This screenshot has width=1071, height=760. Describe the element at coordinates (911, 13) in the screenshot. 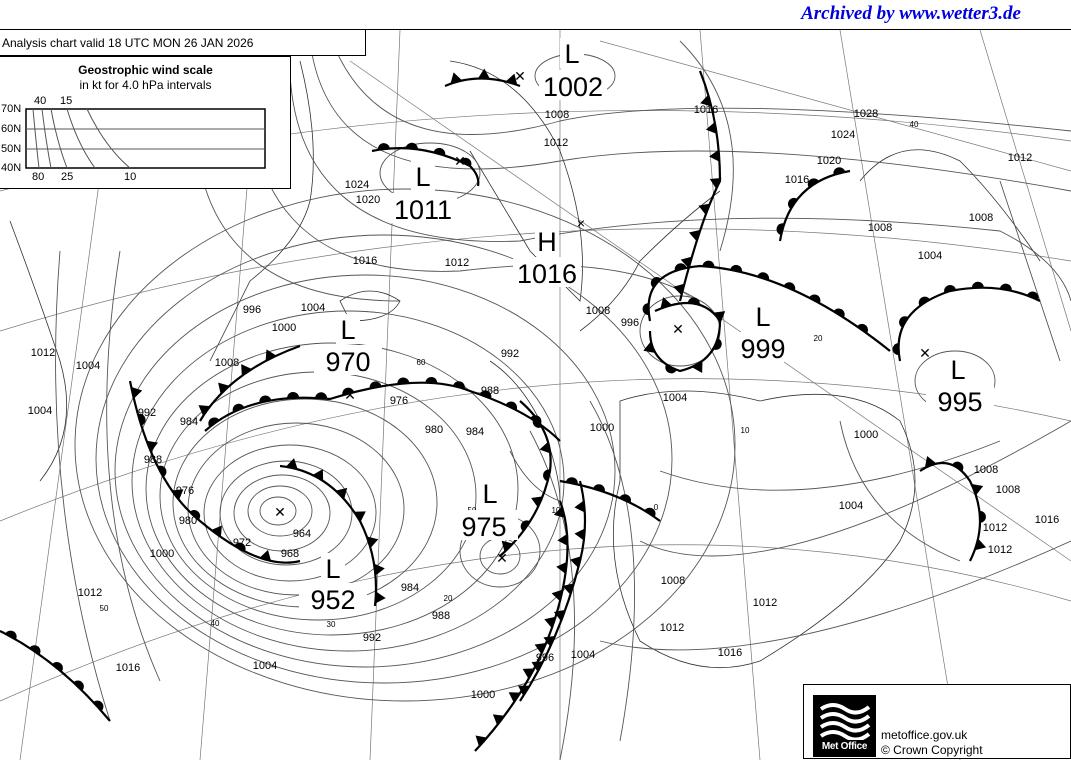

I see `archive-label: Archived by www.wetter3.de` at that location.